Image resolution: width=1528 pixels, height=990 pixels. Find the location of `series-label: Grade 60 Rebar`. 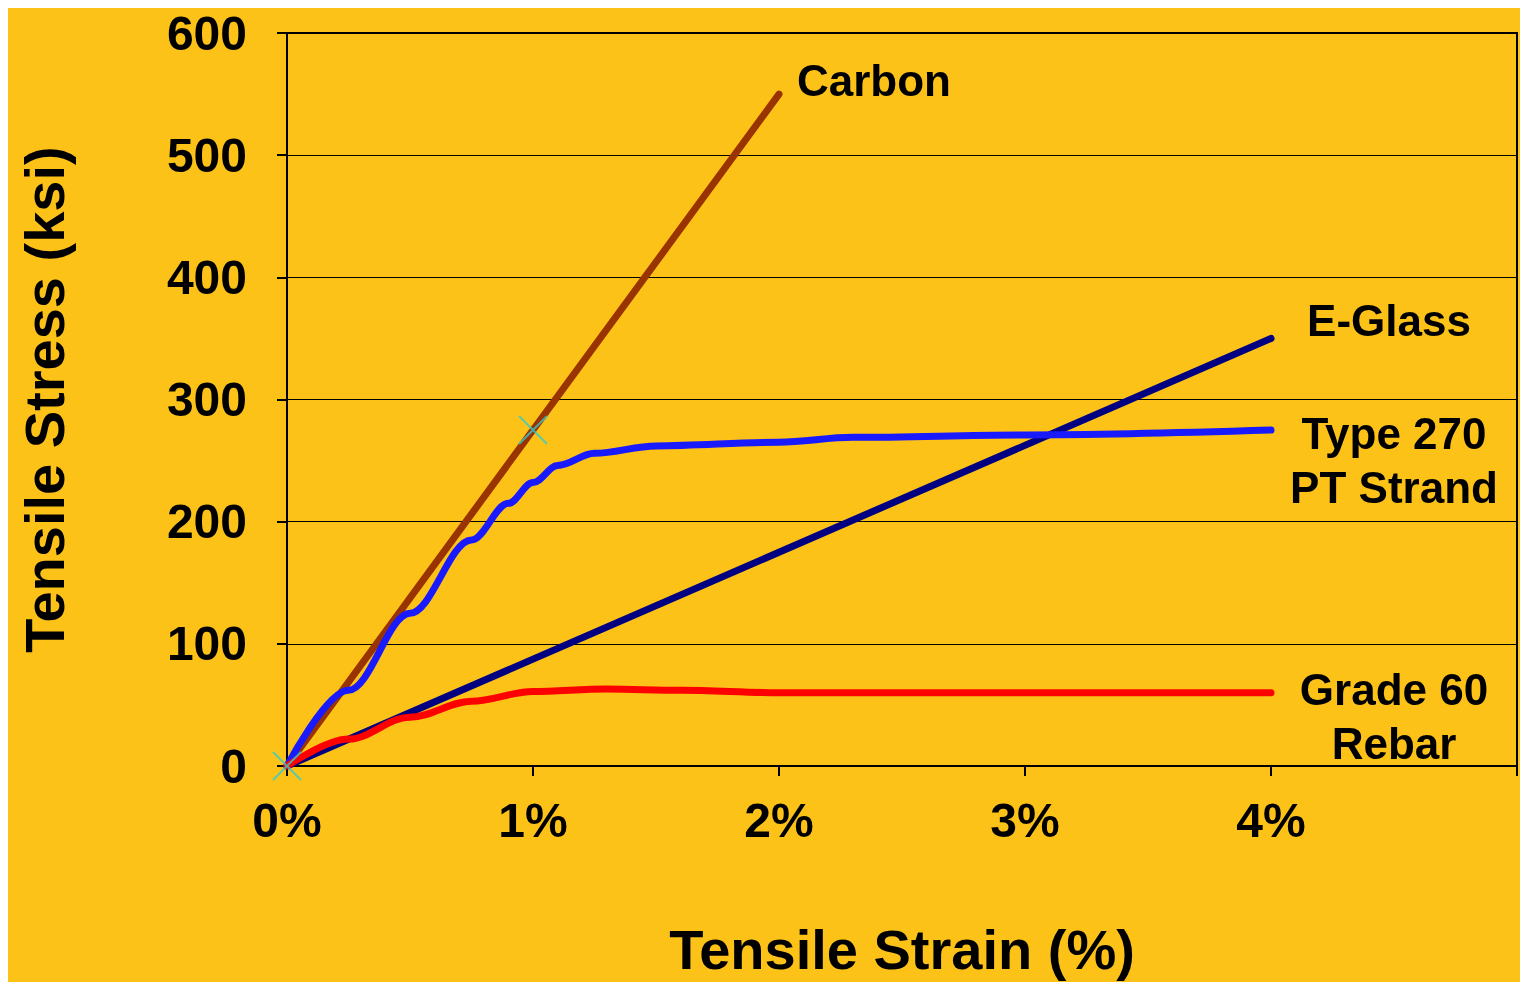

series-label: Grade 60 Rebar is located at coordinates (1394, 717).